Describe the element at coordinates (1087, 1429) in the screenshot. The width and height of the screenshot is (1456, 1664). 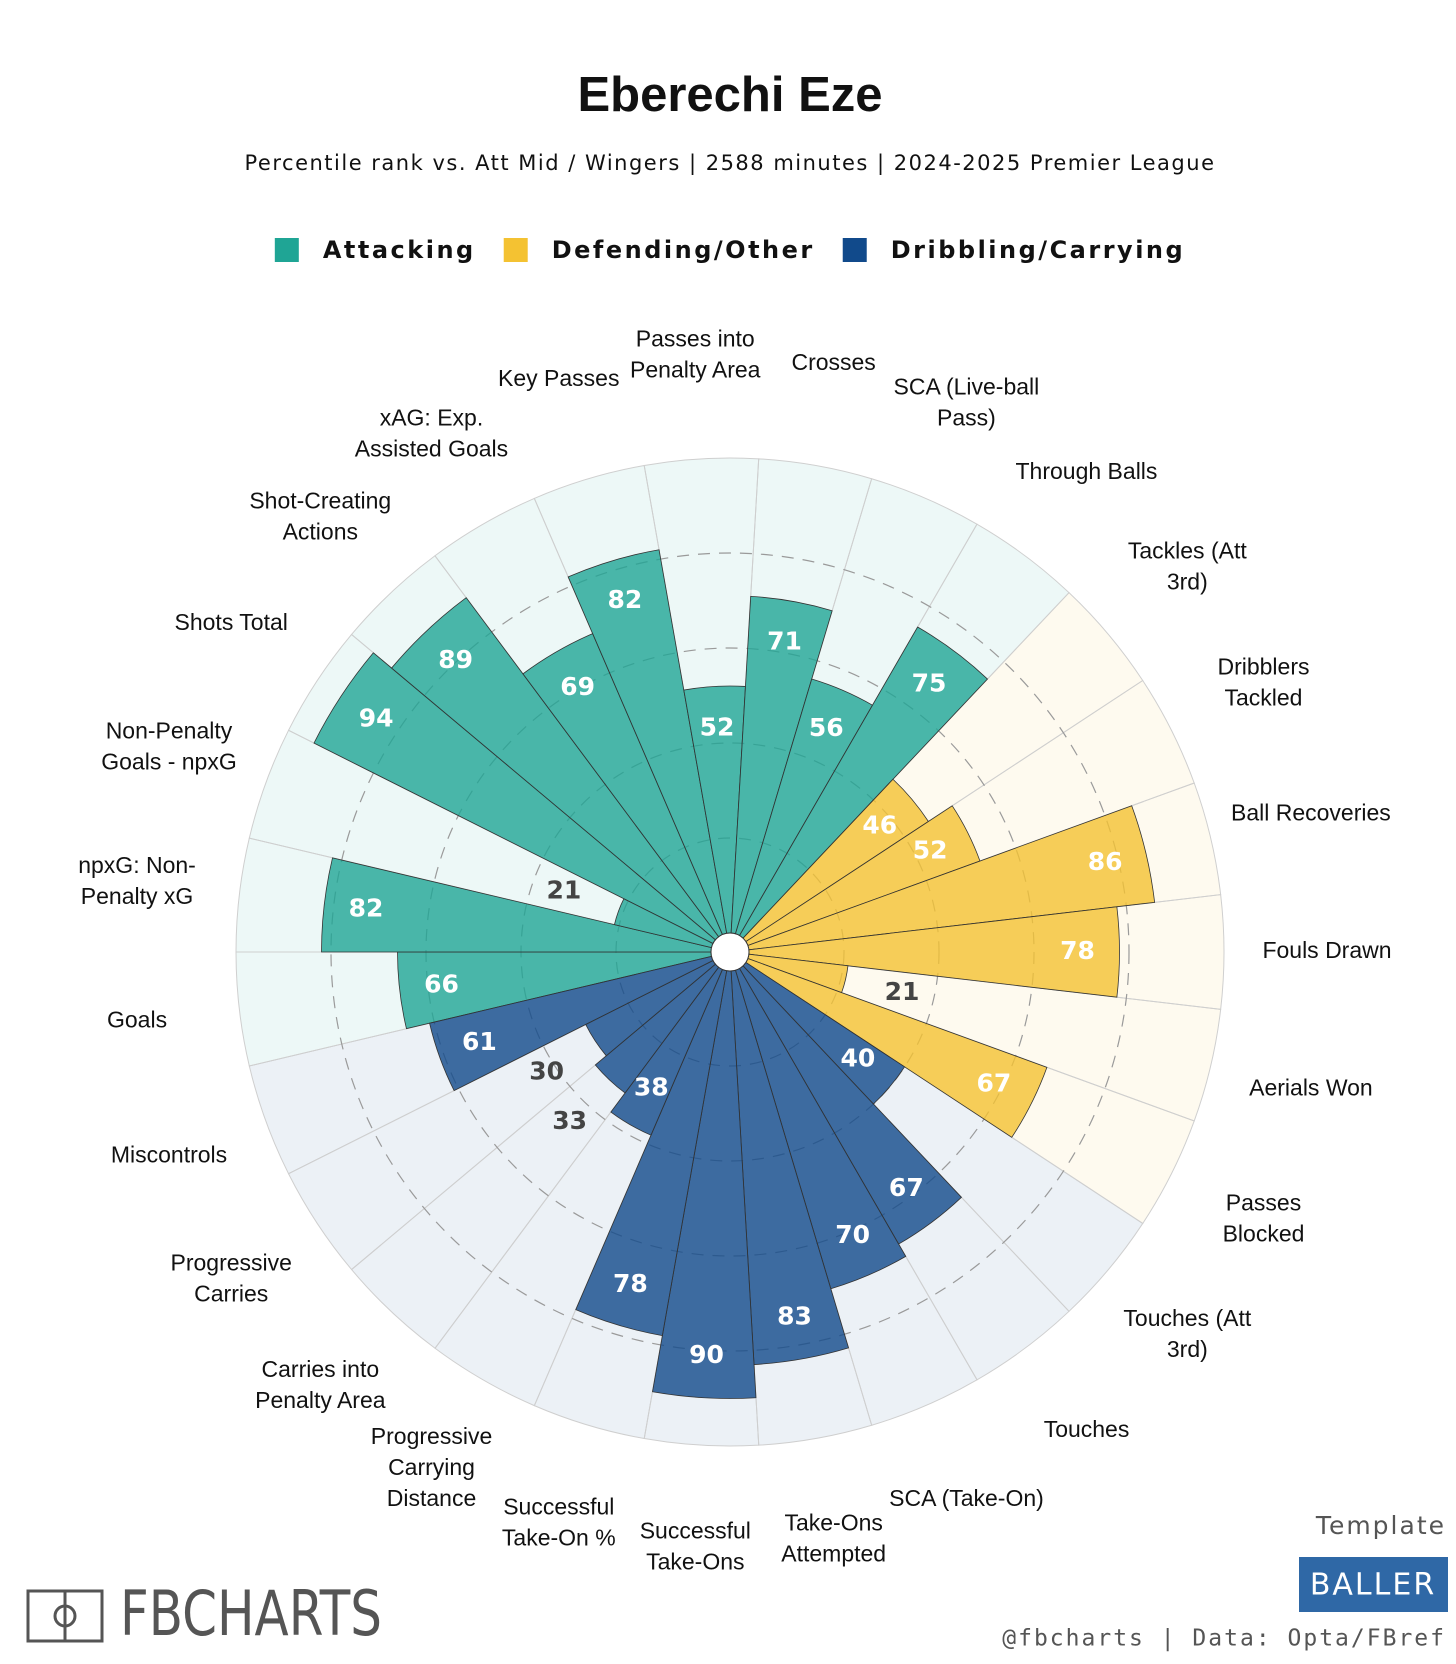
I see `category-label: Touches` at that location.